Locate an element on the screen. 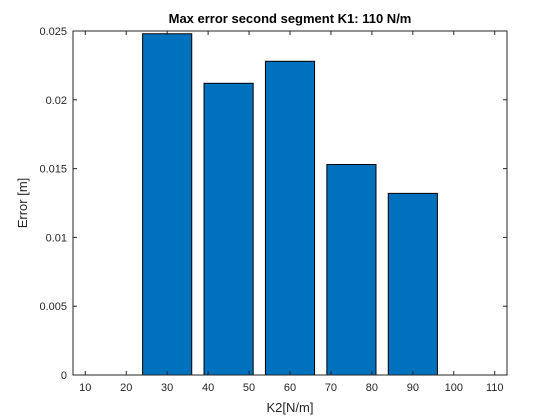 This screenshot has width=560, height=420. y-tick-label-2: 0.01 is located at coordinates (56, 238).